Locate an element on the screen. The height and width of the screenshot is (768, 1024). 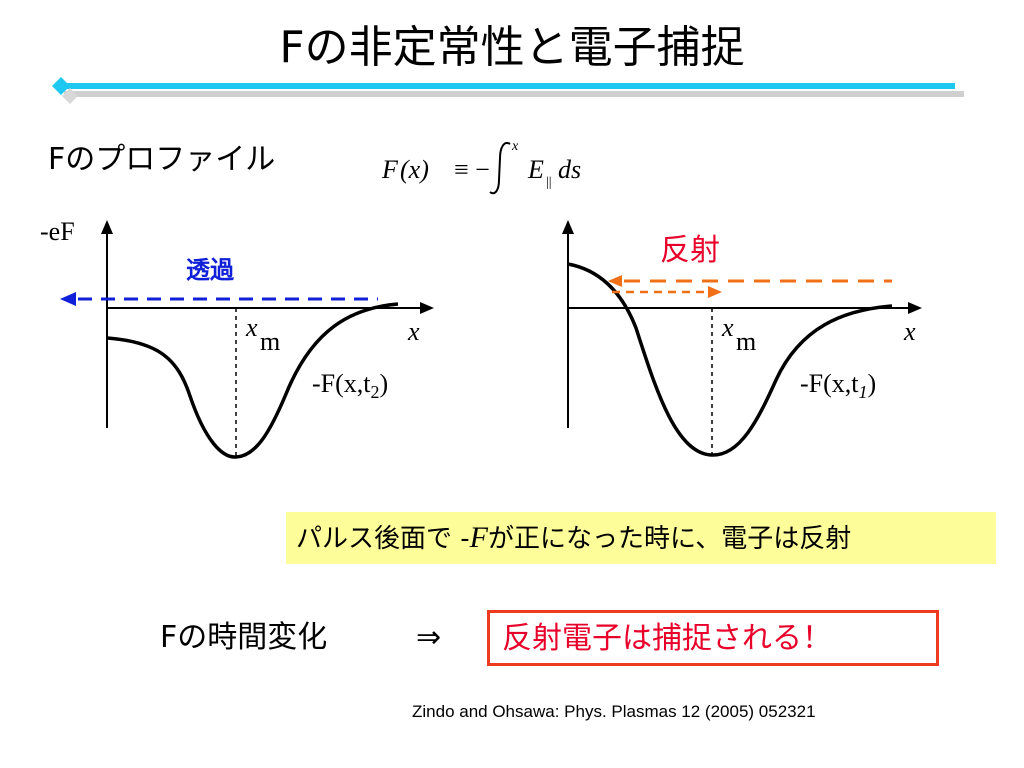
formula-integrand-sub: || is located at coordinates (549, 182).